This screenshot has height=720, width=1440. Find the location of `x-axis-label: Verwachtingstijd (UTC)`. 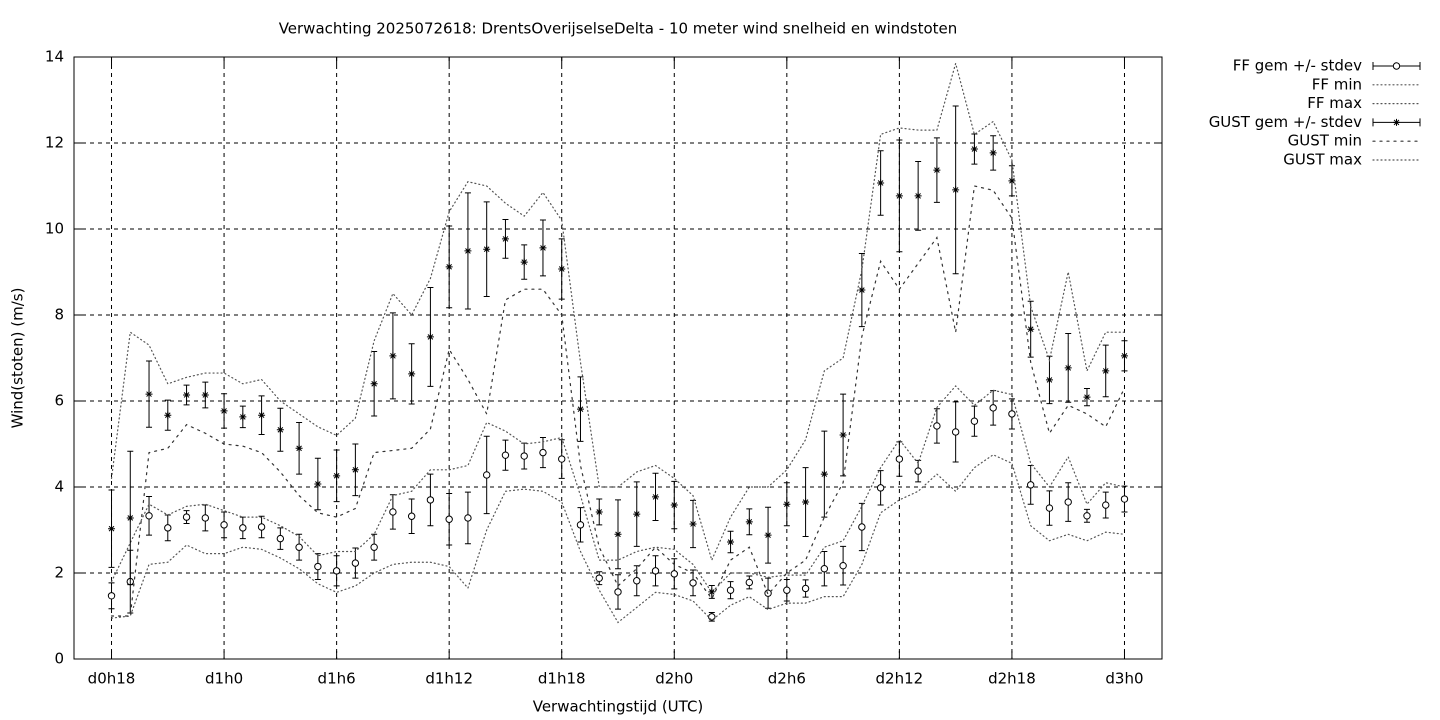

x-axis-label: Verwachtingstijd (UTC) is located at coordinates (618, 707).